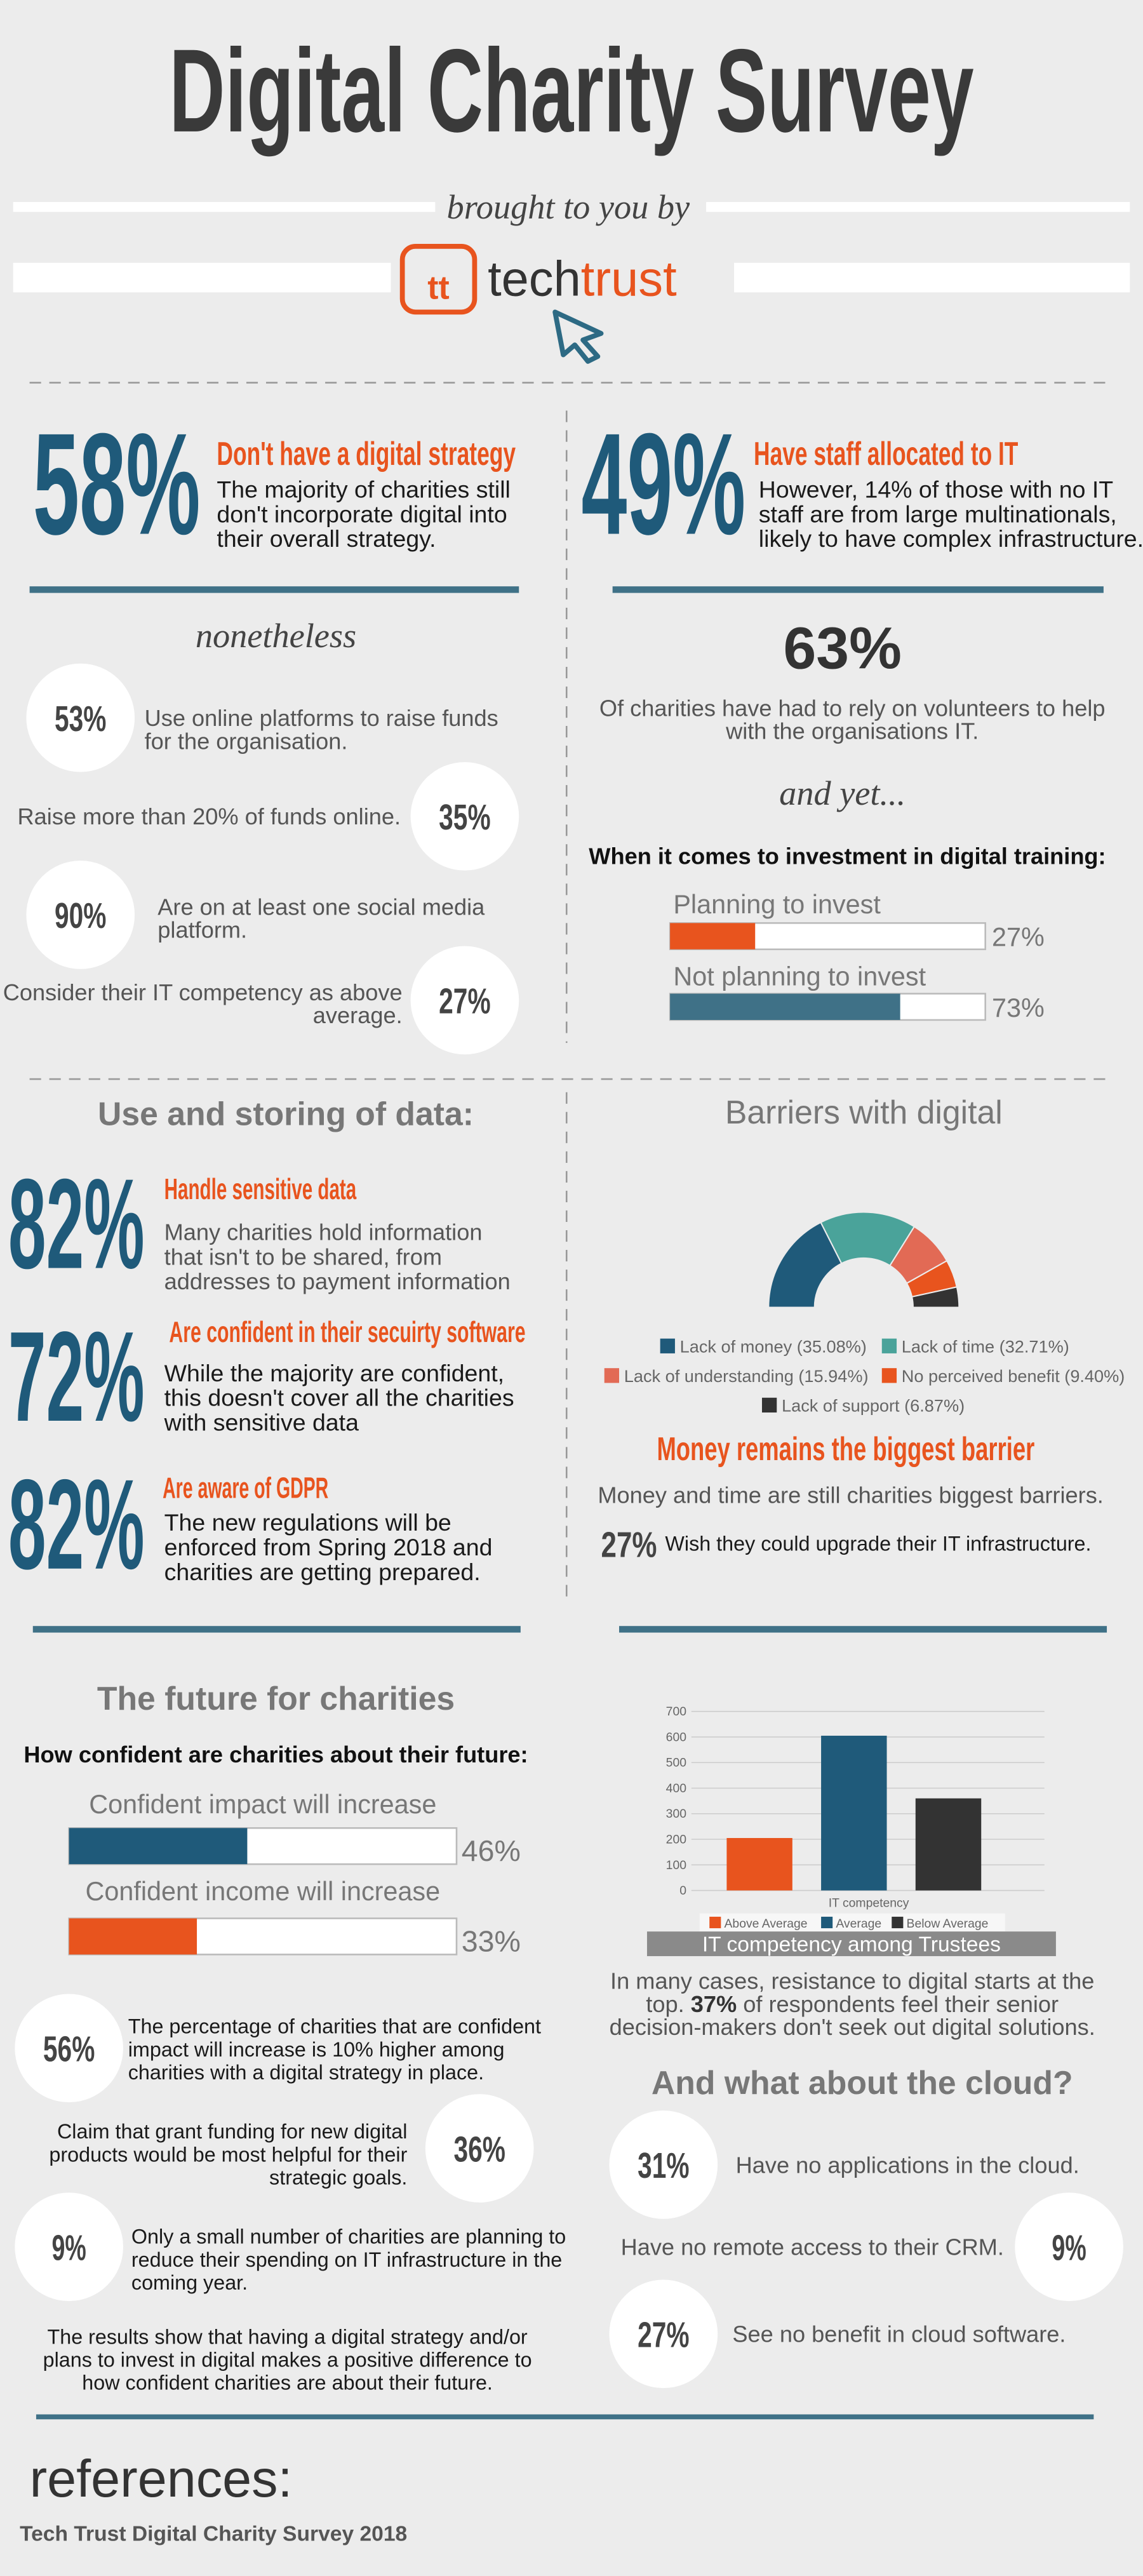 This screenshot has width=1143, height=2576. I want to click on logo-box, so click(438, 279).